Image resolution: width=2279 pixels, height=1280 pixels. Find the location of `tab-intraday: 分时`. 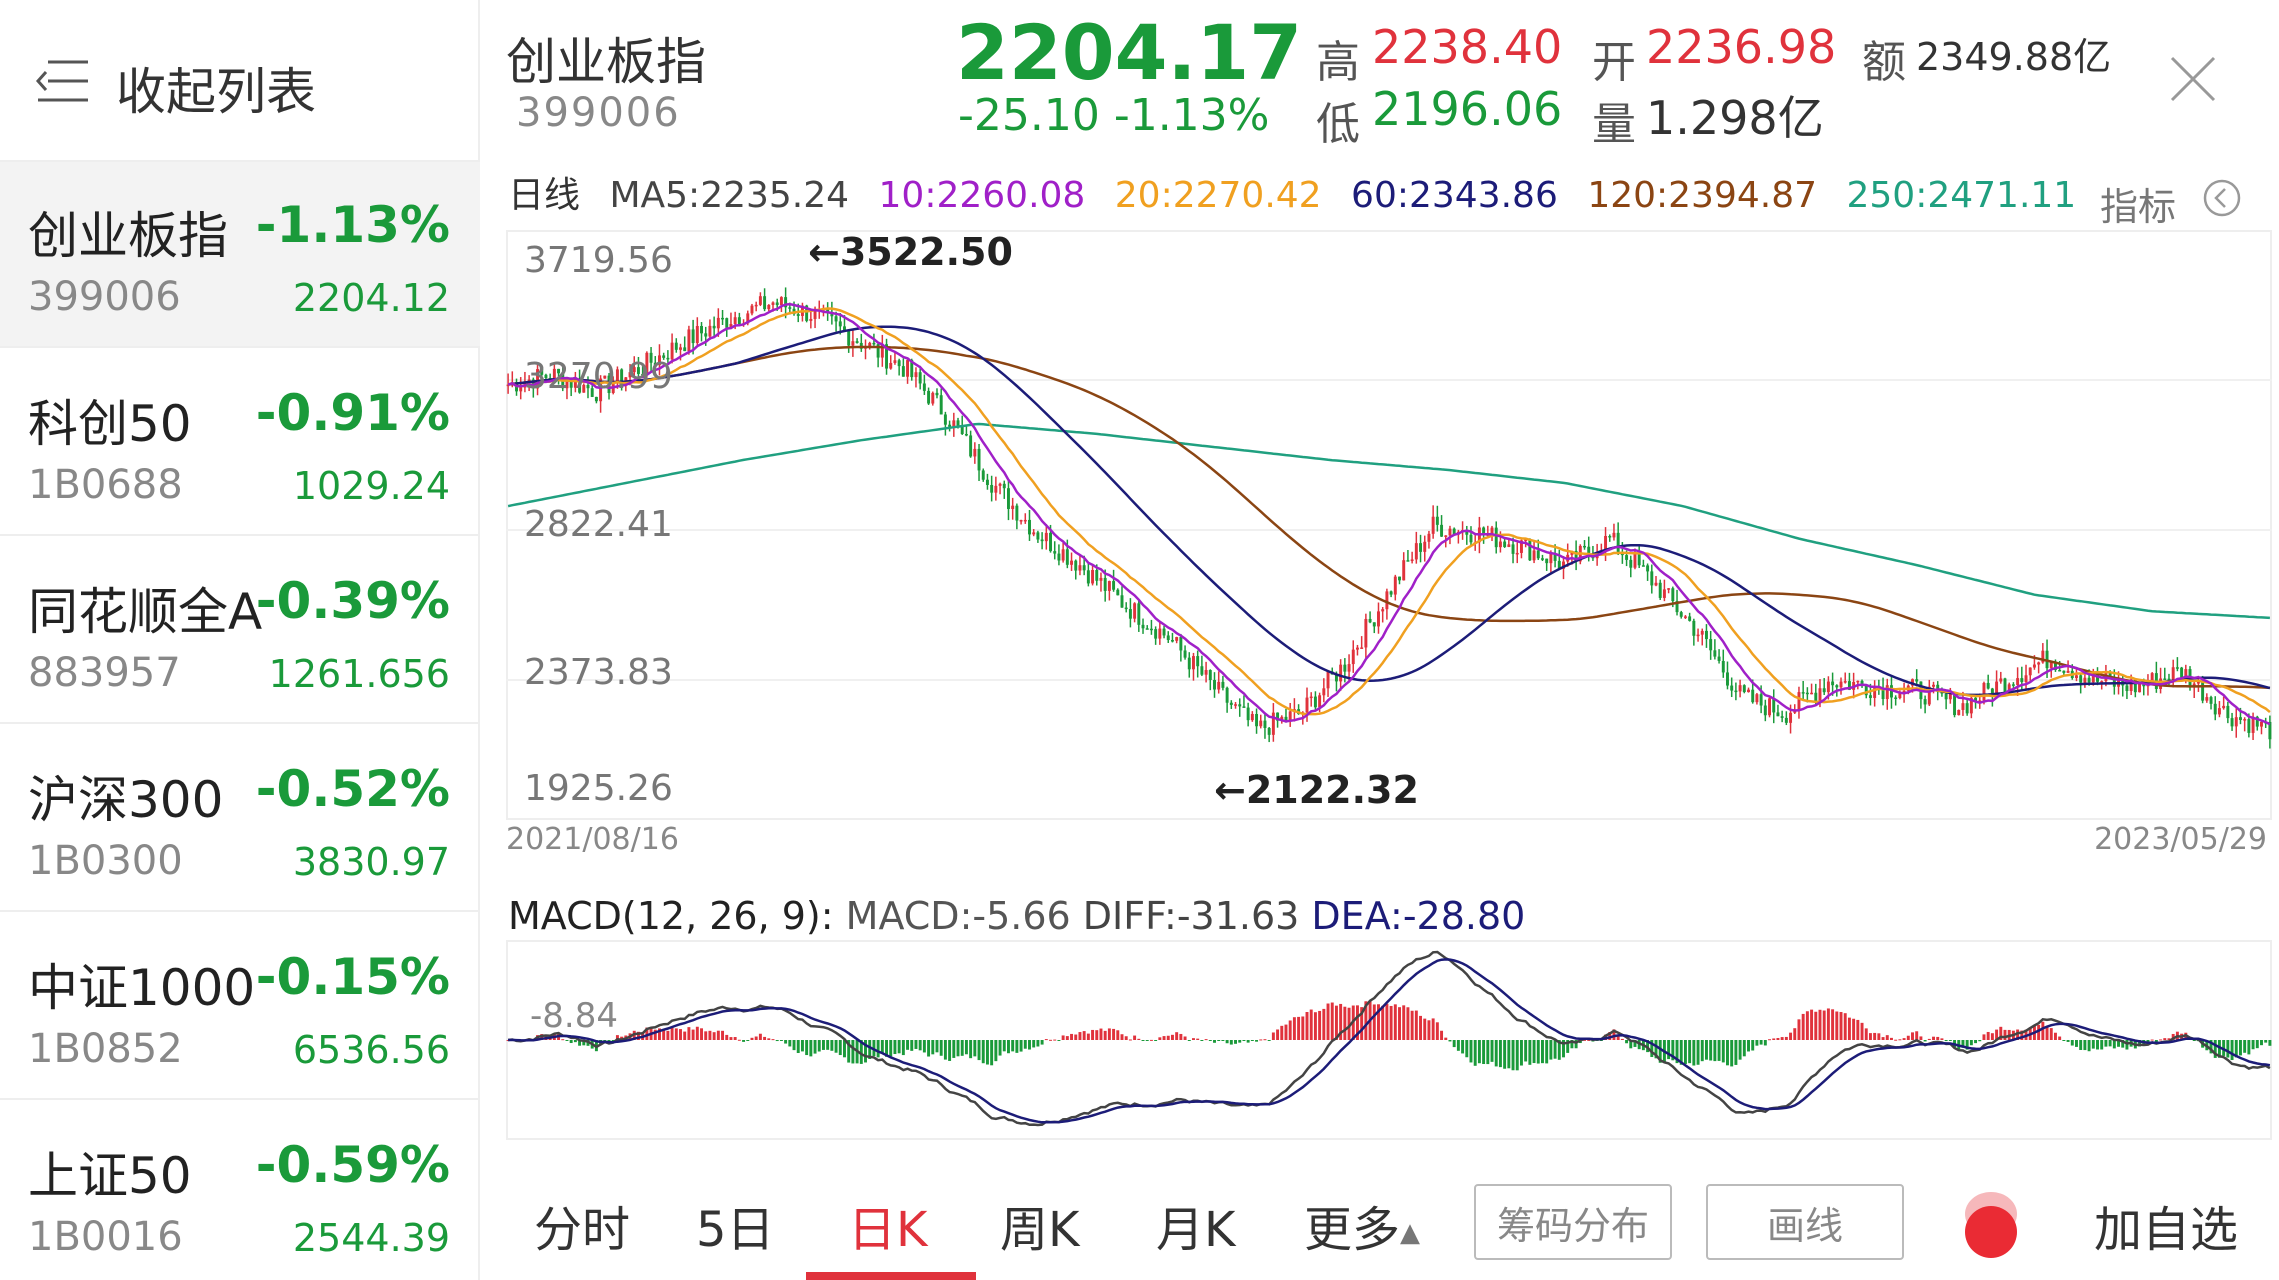

tab-intraday: 分时 is located at coordinates (582, 1230).